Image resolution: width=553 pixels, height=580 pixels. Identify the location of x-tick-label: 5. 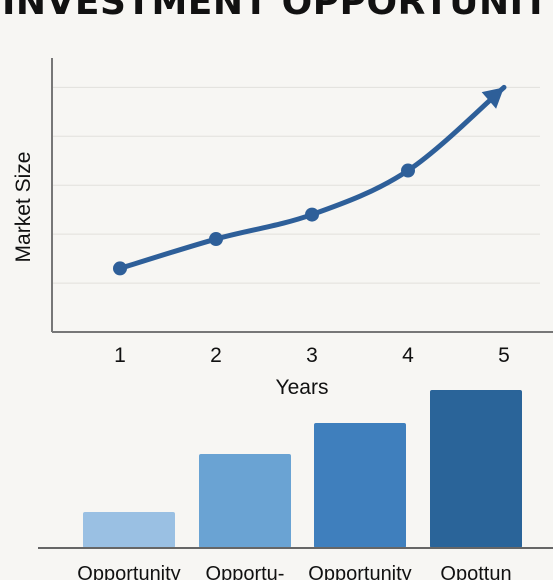
(504, 355).